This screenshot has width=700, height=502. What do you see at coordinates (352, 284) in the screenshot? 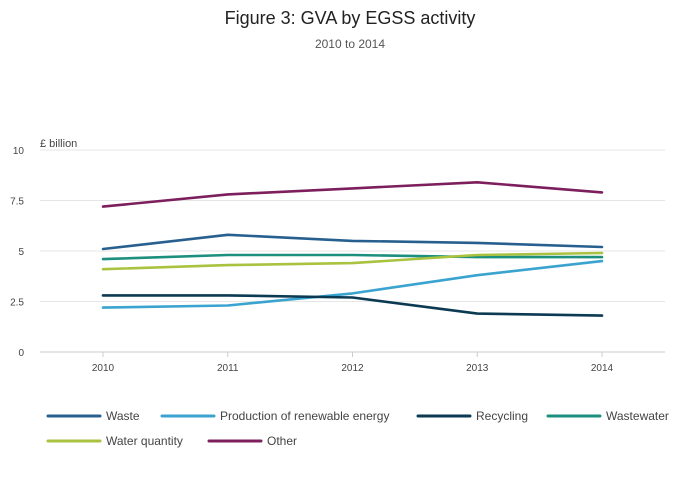
I see `series-line-production-of-renewable-energy` at bounding box center [352, 284].